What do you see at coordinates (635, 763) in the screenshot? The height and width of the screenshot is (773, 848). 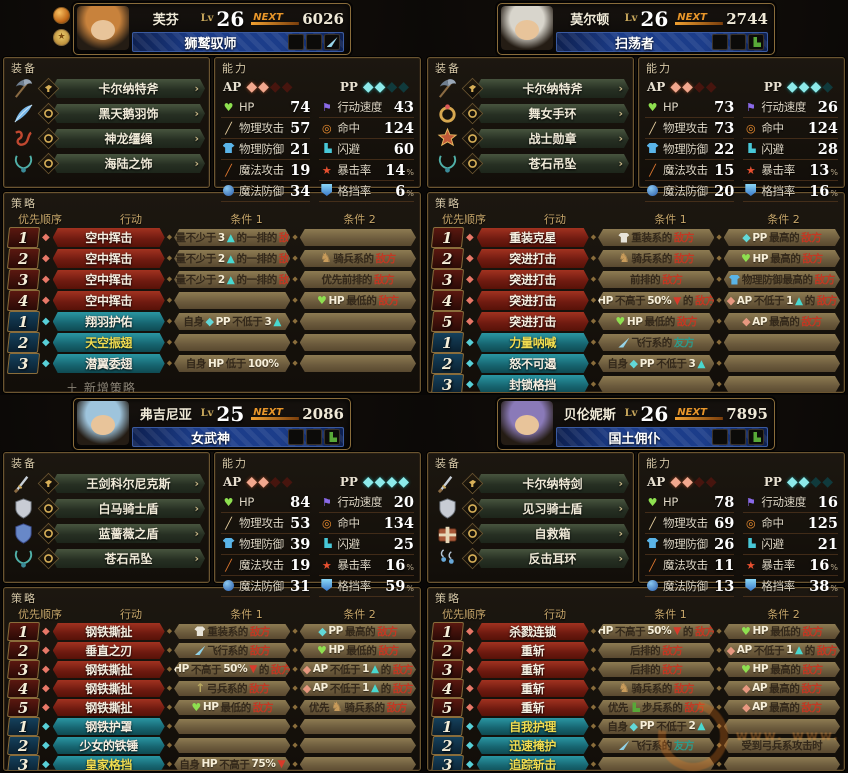 I see `tactic-row: 3 ◆ 追踪斩击 ◆ ◆` at bounding box center [635, 763].